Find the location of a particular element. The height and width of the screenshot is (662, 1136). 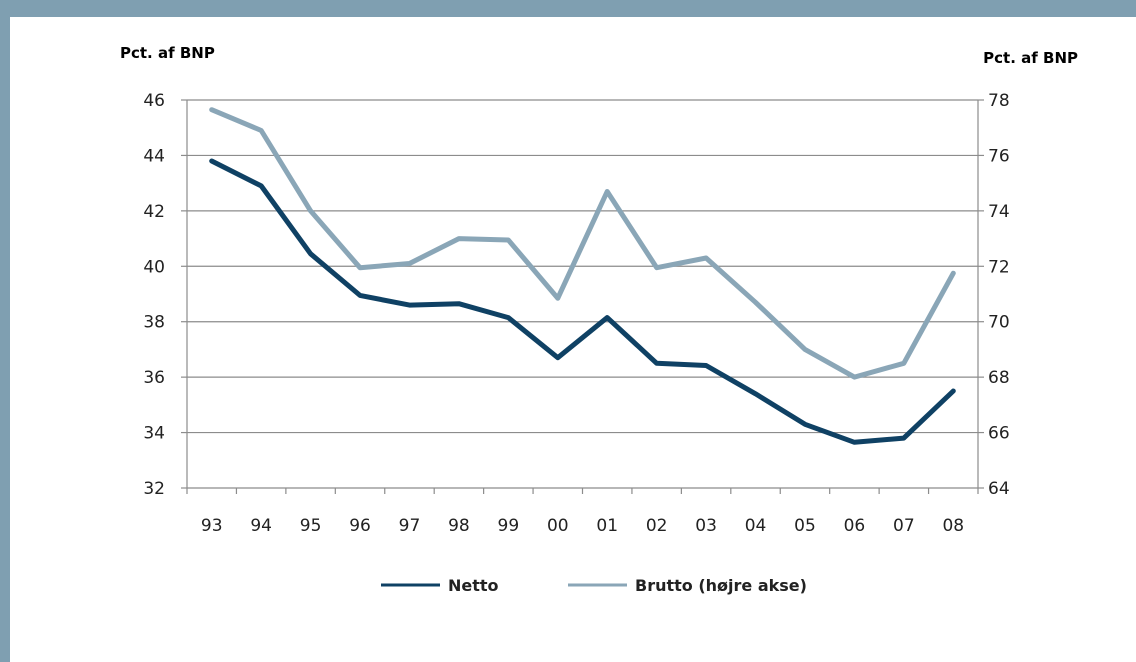

right-tick-label: 74 is located at coordinates (999, 212).